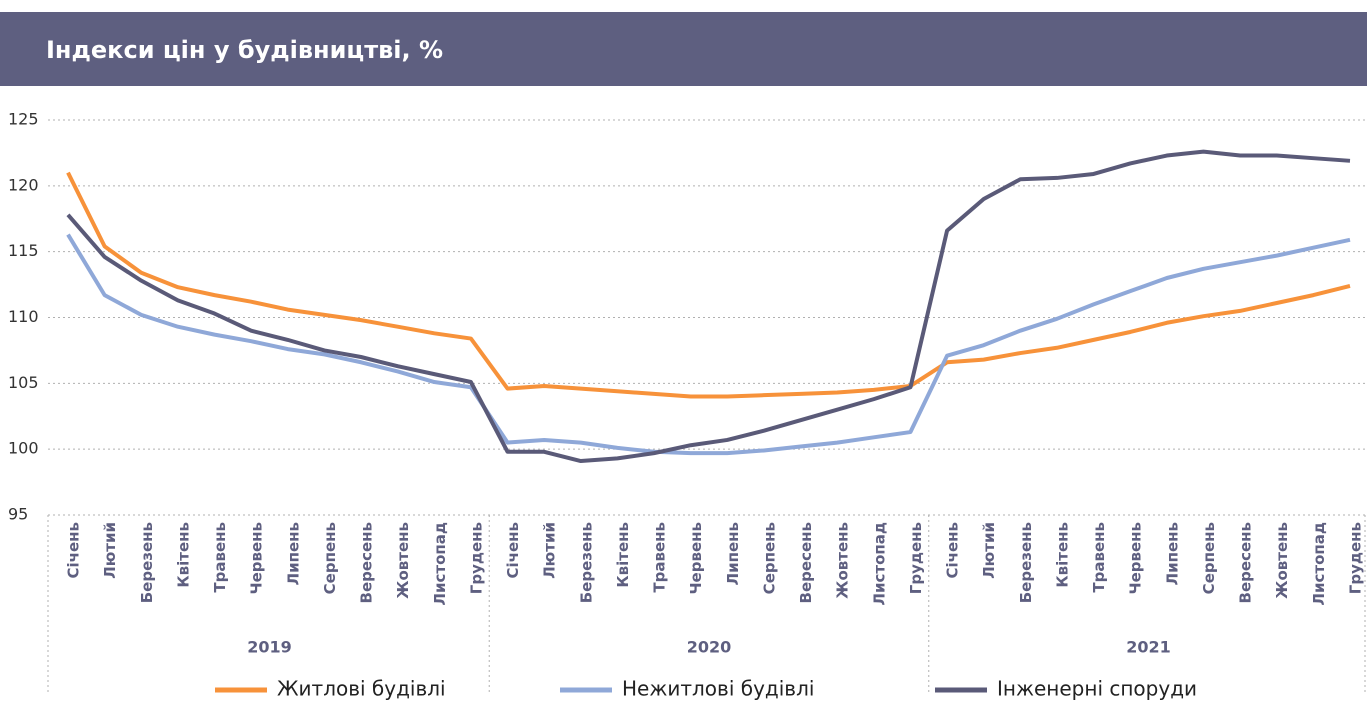  Describe the element at coordinates (709, 647) in the screenshot. I see `year-label: 2020` at that location.